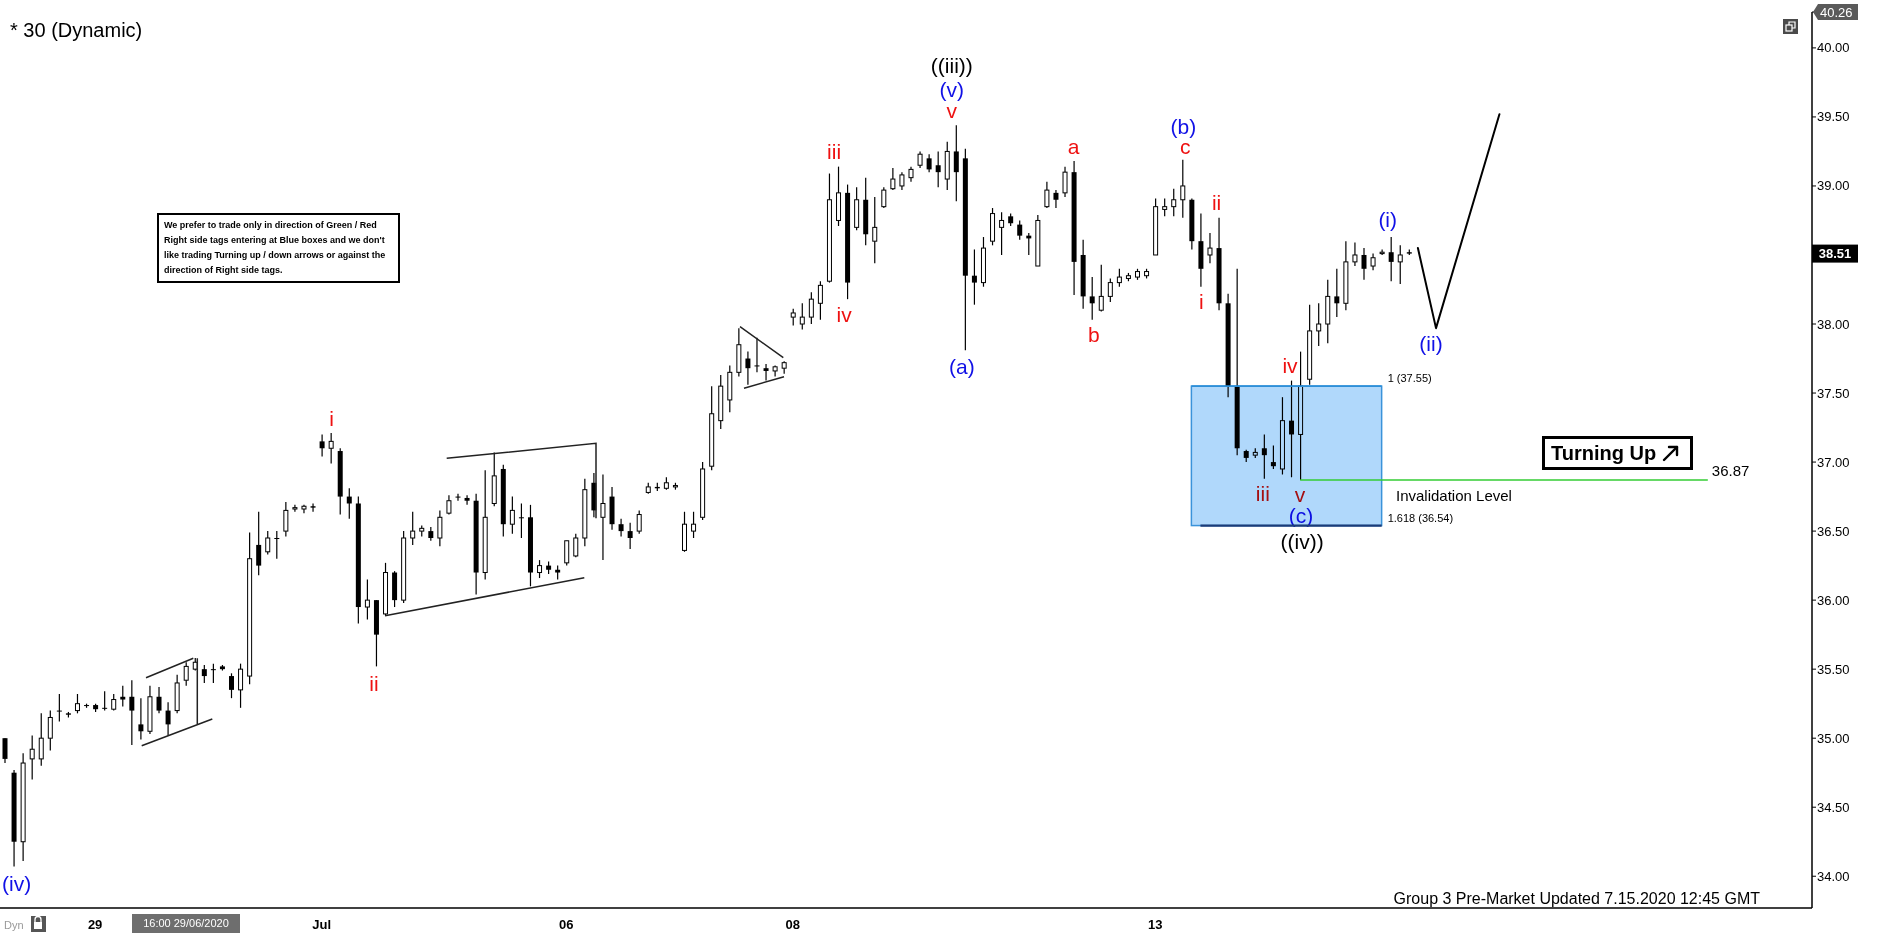 This screenshot has width=1881, height=941. Describe the element at coordinates (1388, 219) in the screenshot. I see `annotation: (i)` at that location.